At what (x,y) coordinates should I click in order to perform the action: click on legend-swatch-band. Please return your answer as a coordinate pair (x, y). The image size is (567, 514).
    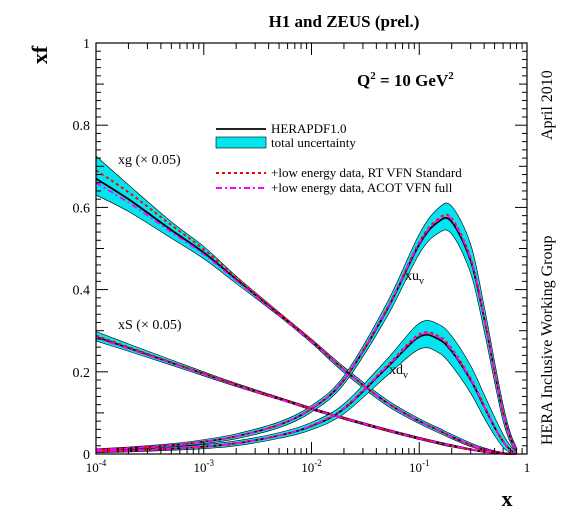
    Looking at the image, I should click on (241, 142).